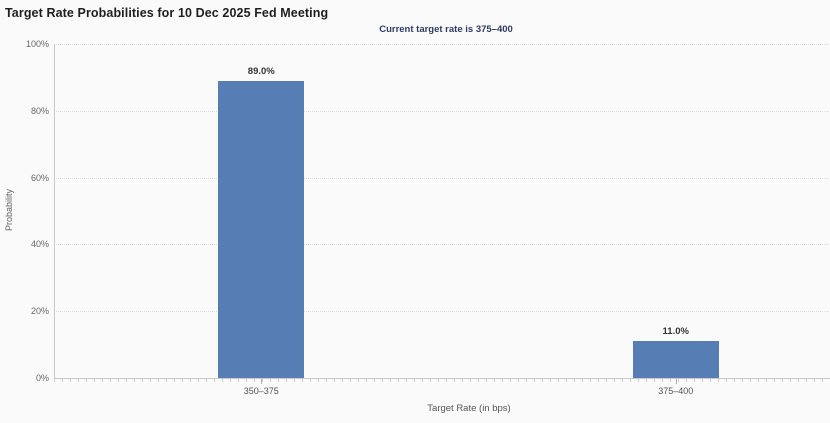 The width and height of the screenshot is (830, 423). I want to click on chart-subtitle: Current target rate is 375–400, so click(446, 29).